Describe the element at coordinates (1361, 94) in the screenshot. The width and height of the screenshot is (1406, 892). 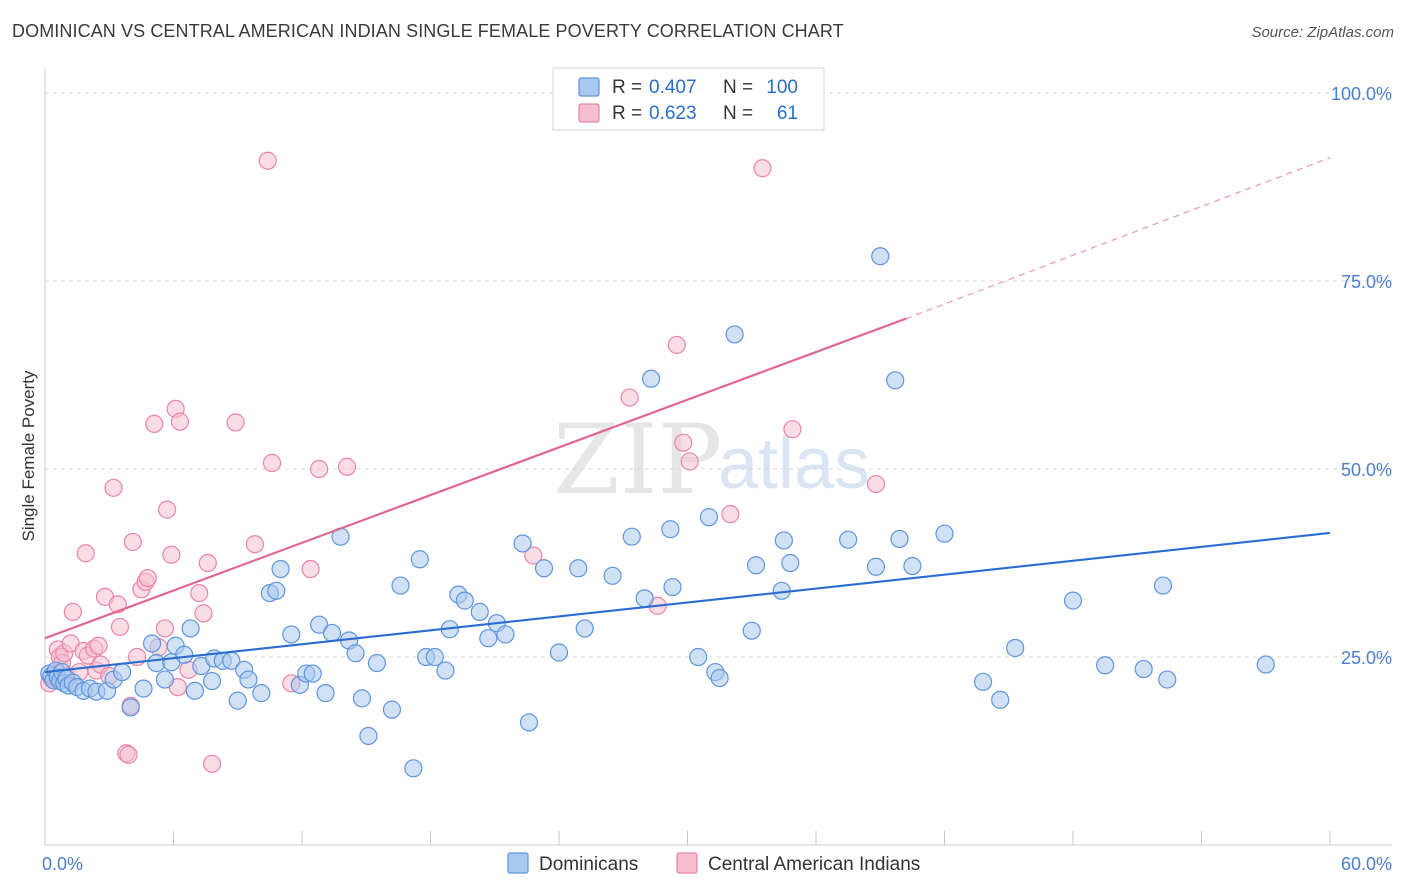
I see `y-tick-label: 100.0%` at that location.